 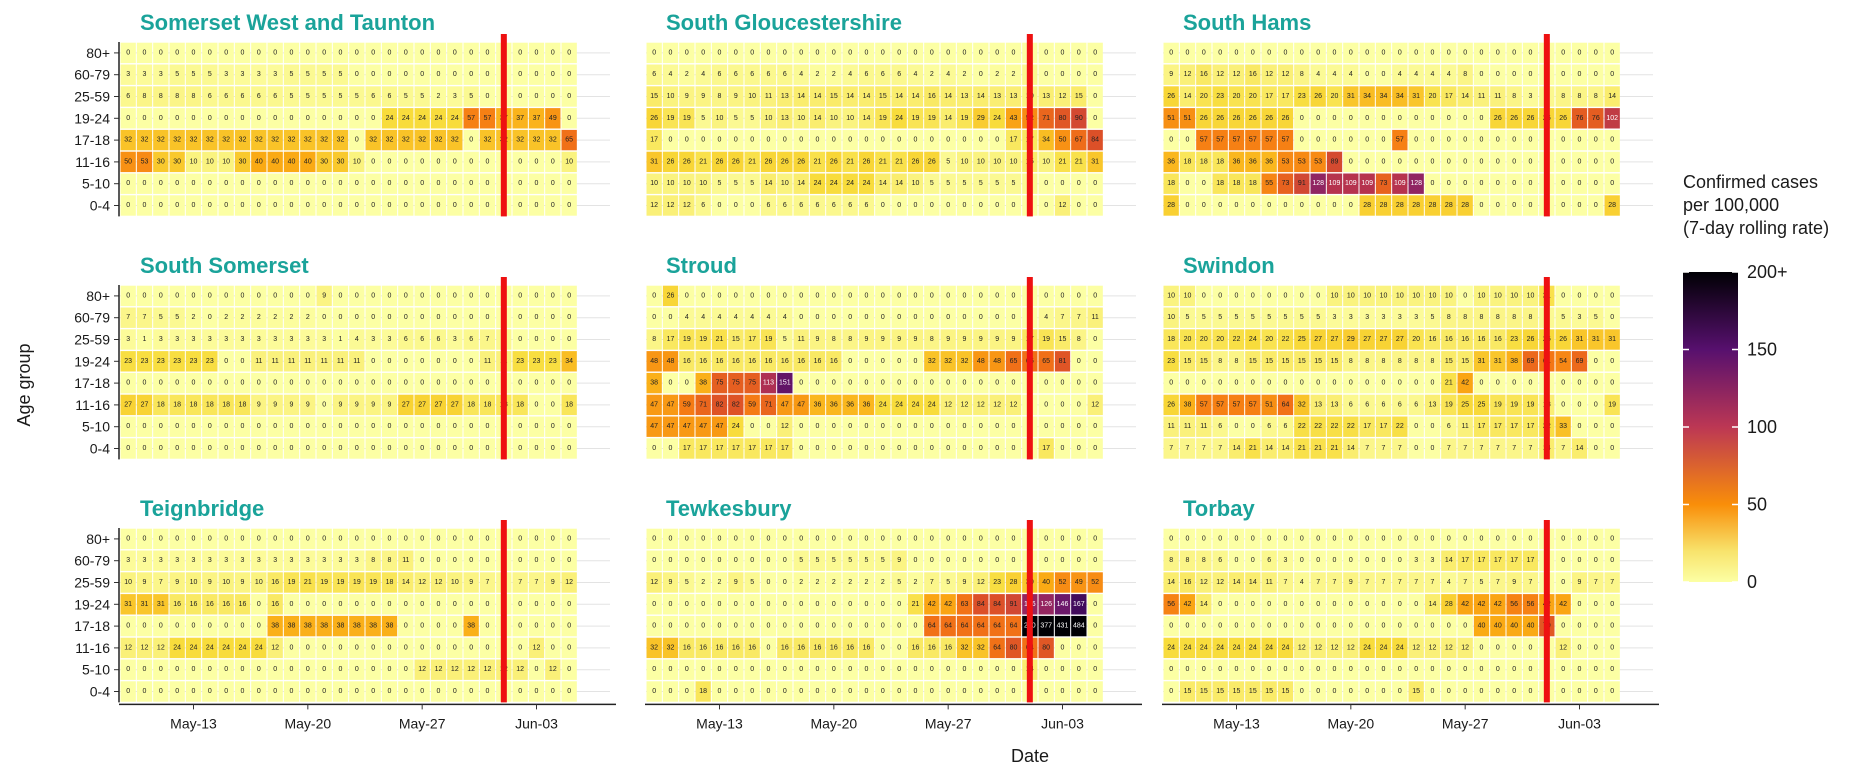 What do you see at coordinates (520, 140) in the screenshot?
I see `cell-value-label: 32` at bounding box center [520, 140].